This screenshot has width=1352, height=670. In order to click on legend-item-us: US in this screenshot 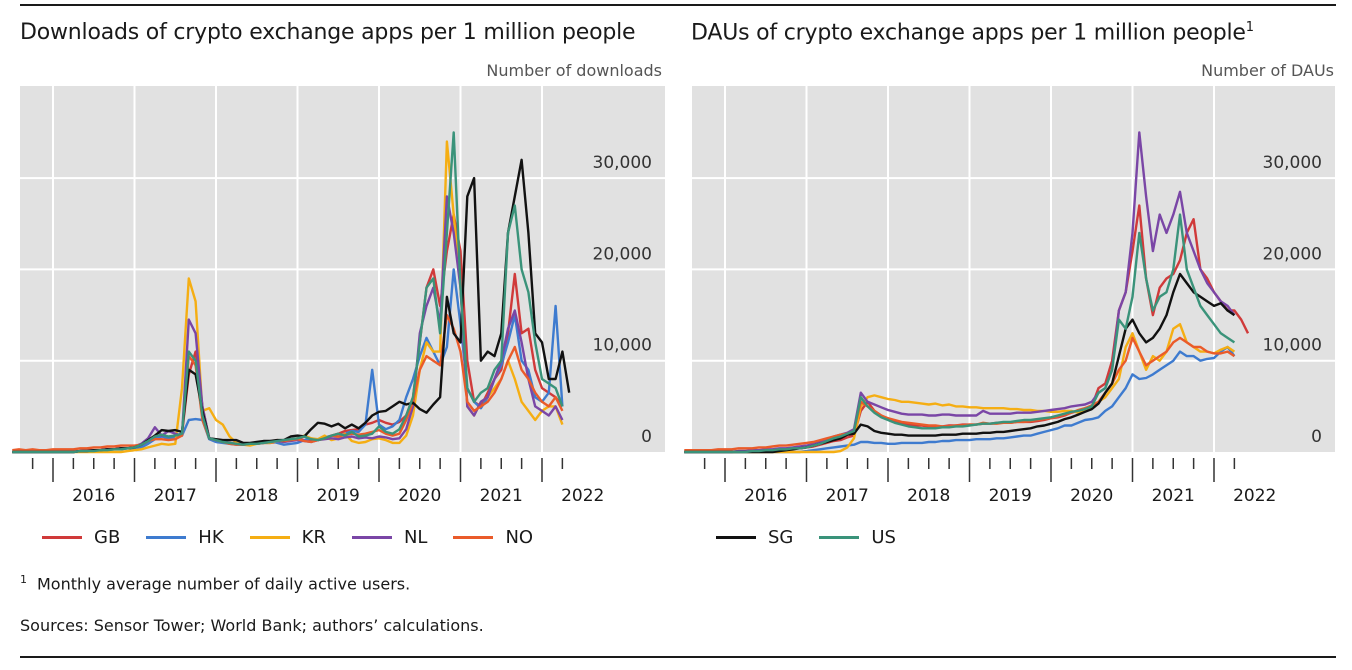, I will do `click(857, 537)`.